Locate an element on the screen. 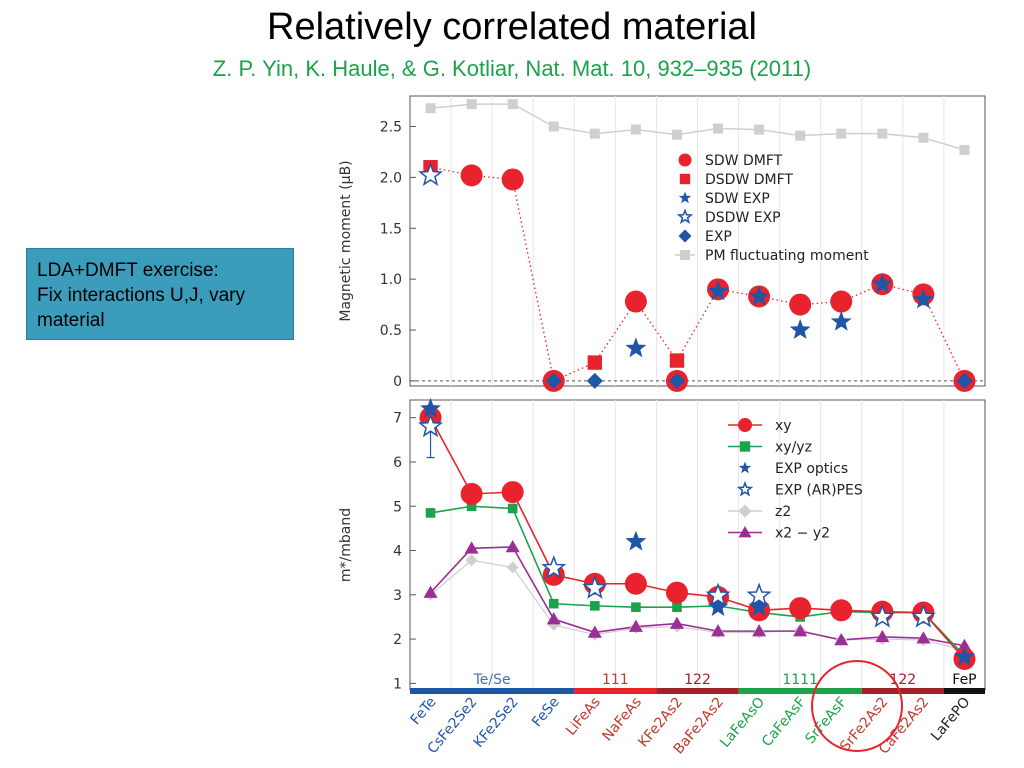 Image resolution: width=1024 pixels, height=768 pixels. moment-ylabel: Magnetic moment (μB) is located at coordinates (346, 240).